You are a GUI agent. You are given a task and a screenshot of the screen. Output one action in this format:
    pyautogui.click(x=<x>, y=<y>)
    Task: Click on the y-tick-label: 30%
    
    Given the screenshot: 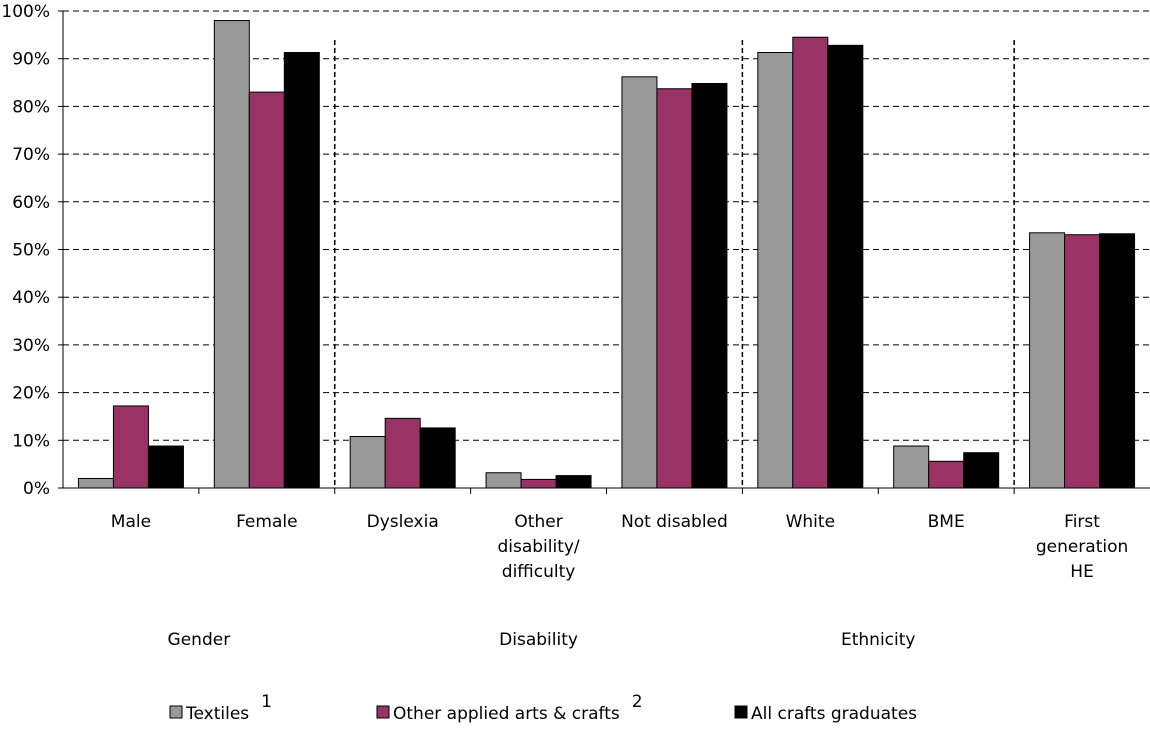 What is the action you would take?
    pyautogui.click(x=31, y=346)
    